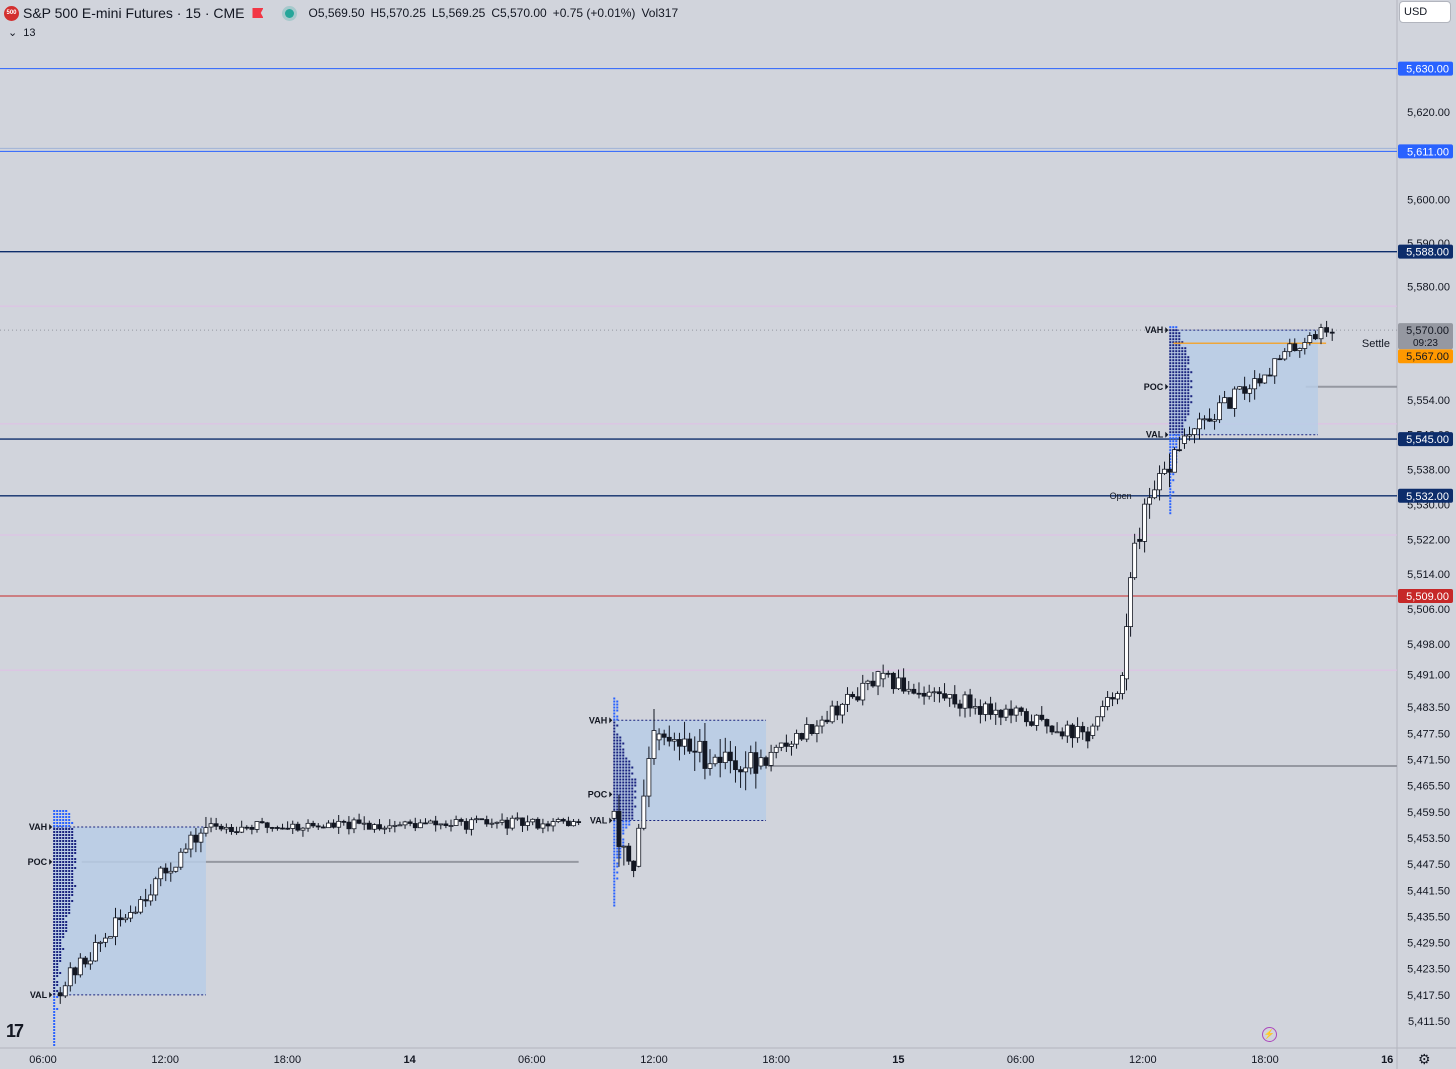 The height and width of the screenshot is (1069, 1456). I want to click on currency-selector: USD, so click(1425, 12).